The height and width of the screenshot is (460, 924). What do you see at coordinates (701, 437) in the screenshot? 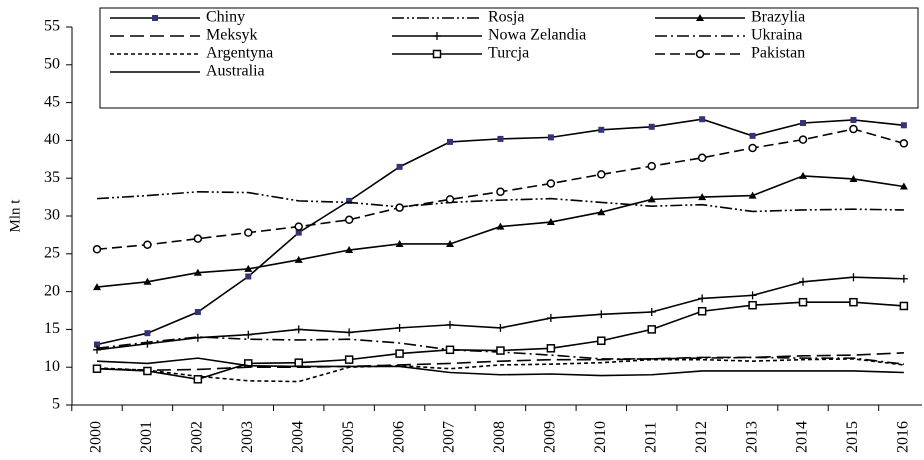
I see `x-tick-label: 2012` at bounding box center [701, 437].